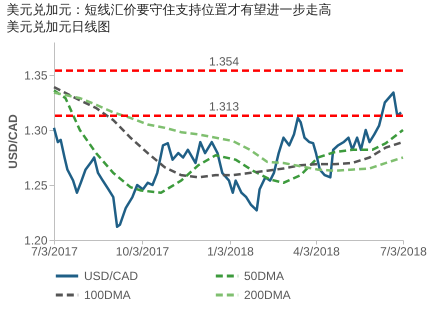  I want to click on x-tick-label: 4/3/2018, so click(316, 251).